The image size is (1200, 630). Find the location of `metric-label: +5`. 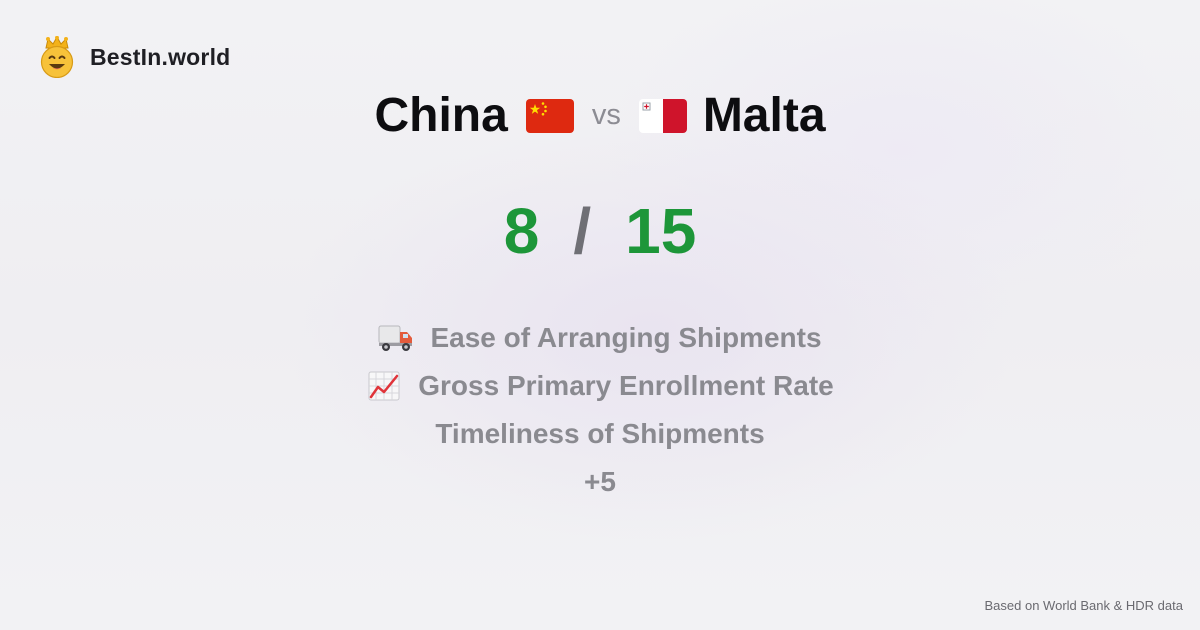

metric-label: +5 is located at coordinates (600, 481).